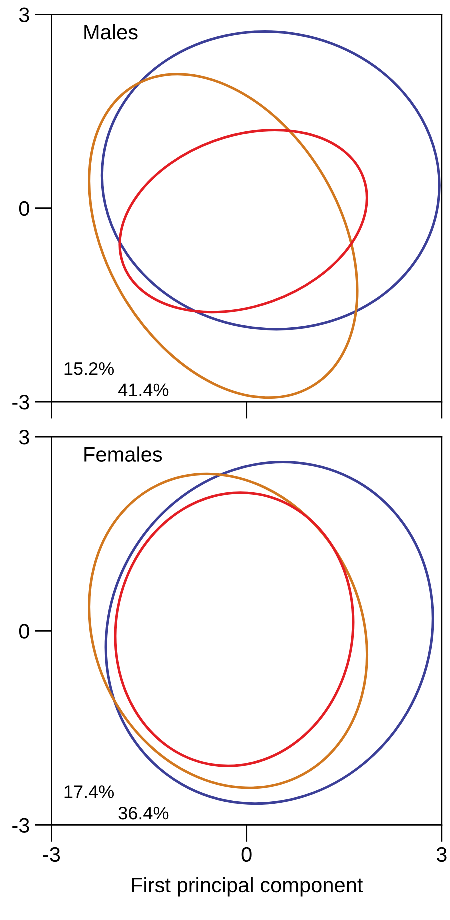  Describe the element at coordinates (143, 390) in the screenshot. I see `annotation: 41.4%` at that location.